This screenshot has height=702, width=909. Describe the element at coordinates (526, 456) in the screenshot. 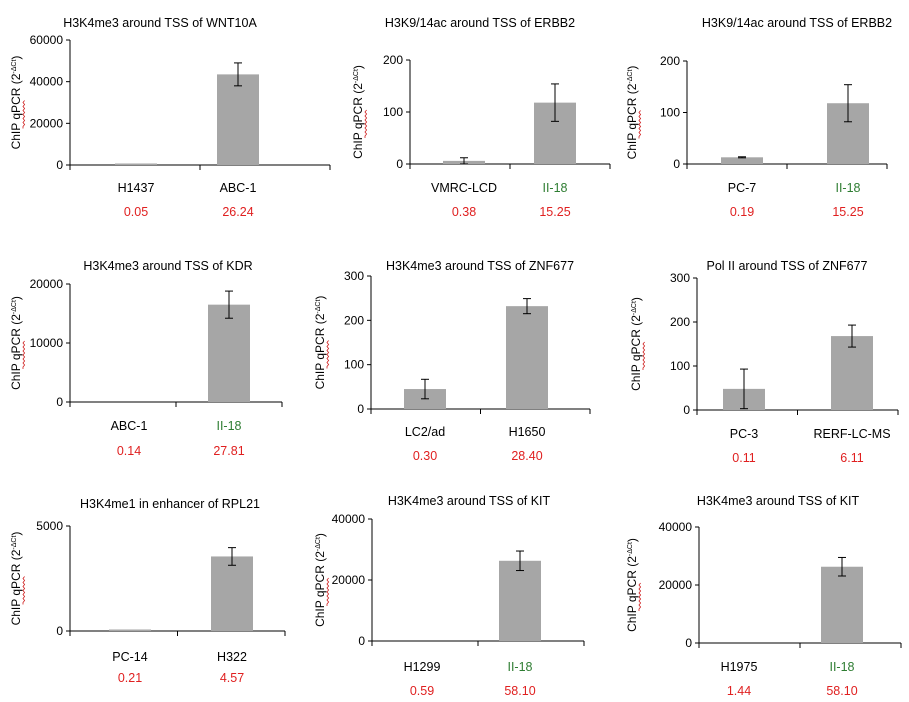

I see `expression-value: 28.40` at that location.